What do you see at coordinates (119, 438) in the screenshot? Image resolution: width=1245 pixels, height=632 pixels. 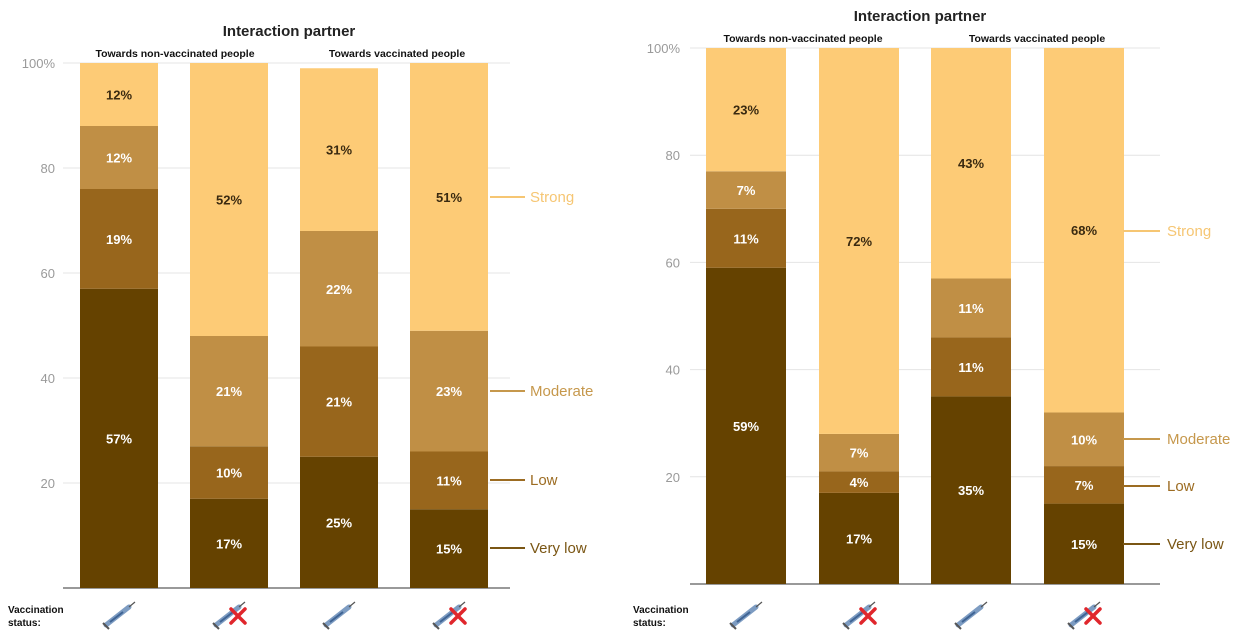 I see `data-label: 57%` at bounding box center [119, 438].